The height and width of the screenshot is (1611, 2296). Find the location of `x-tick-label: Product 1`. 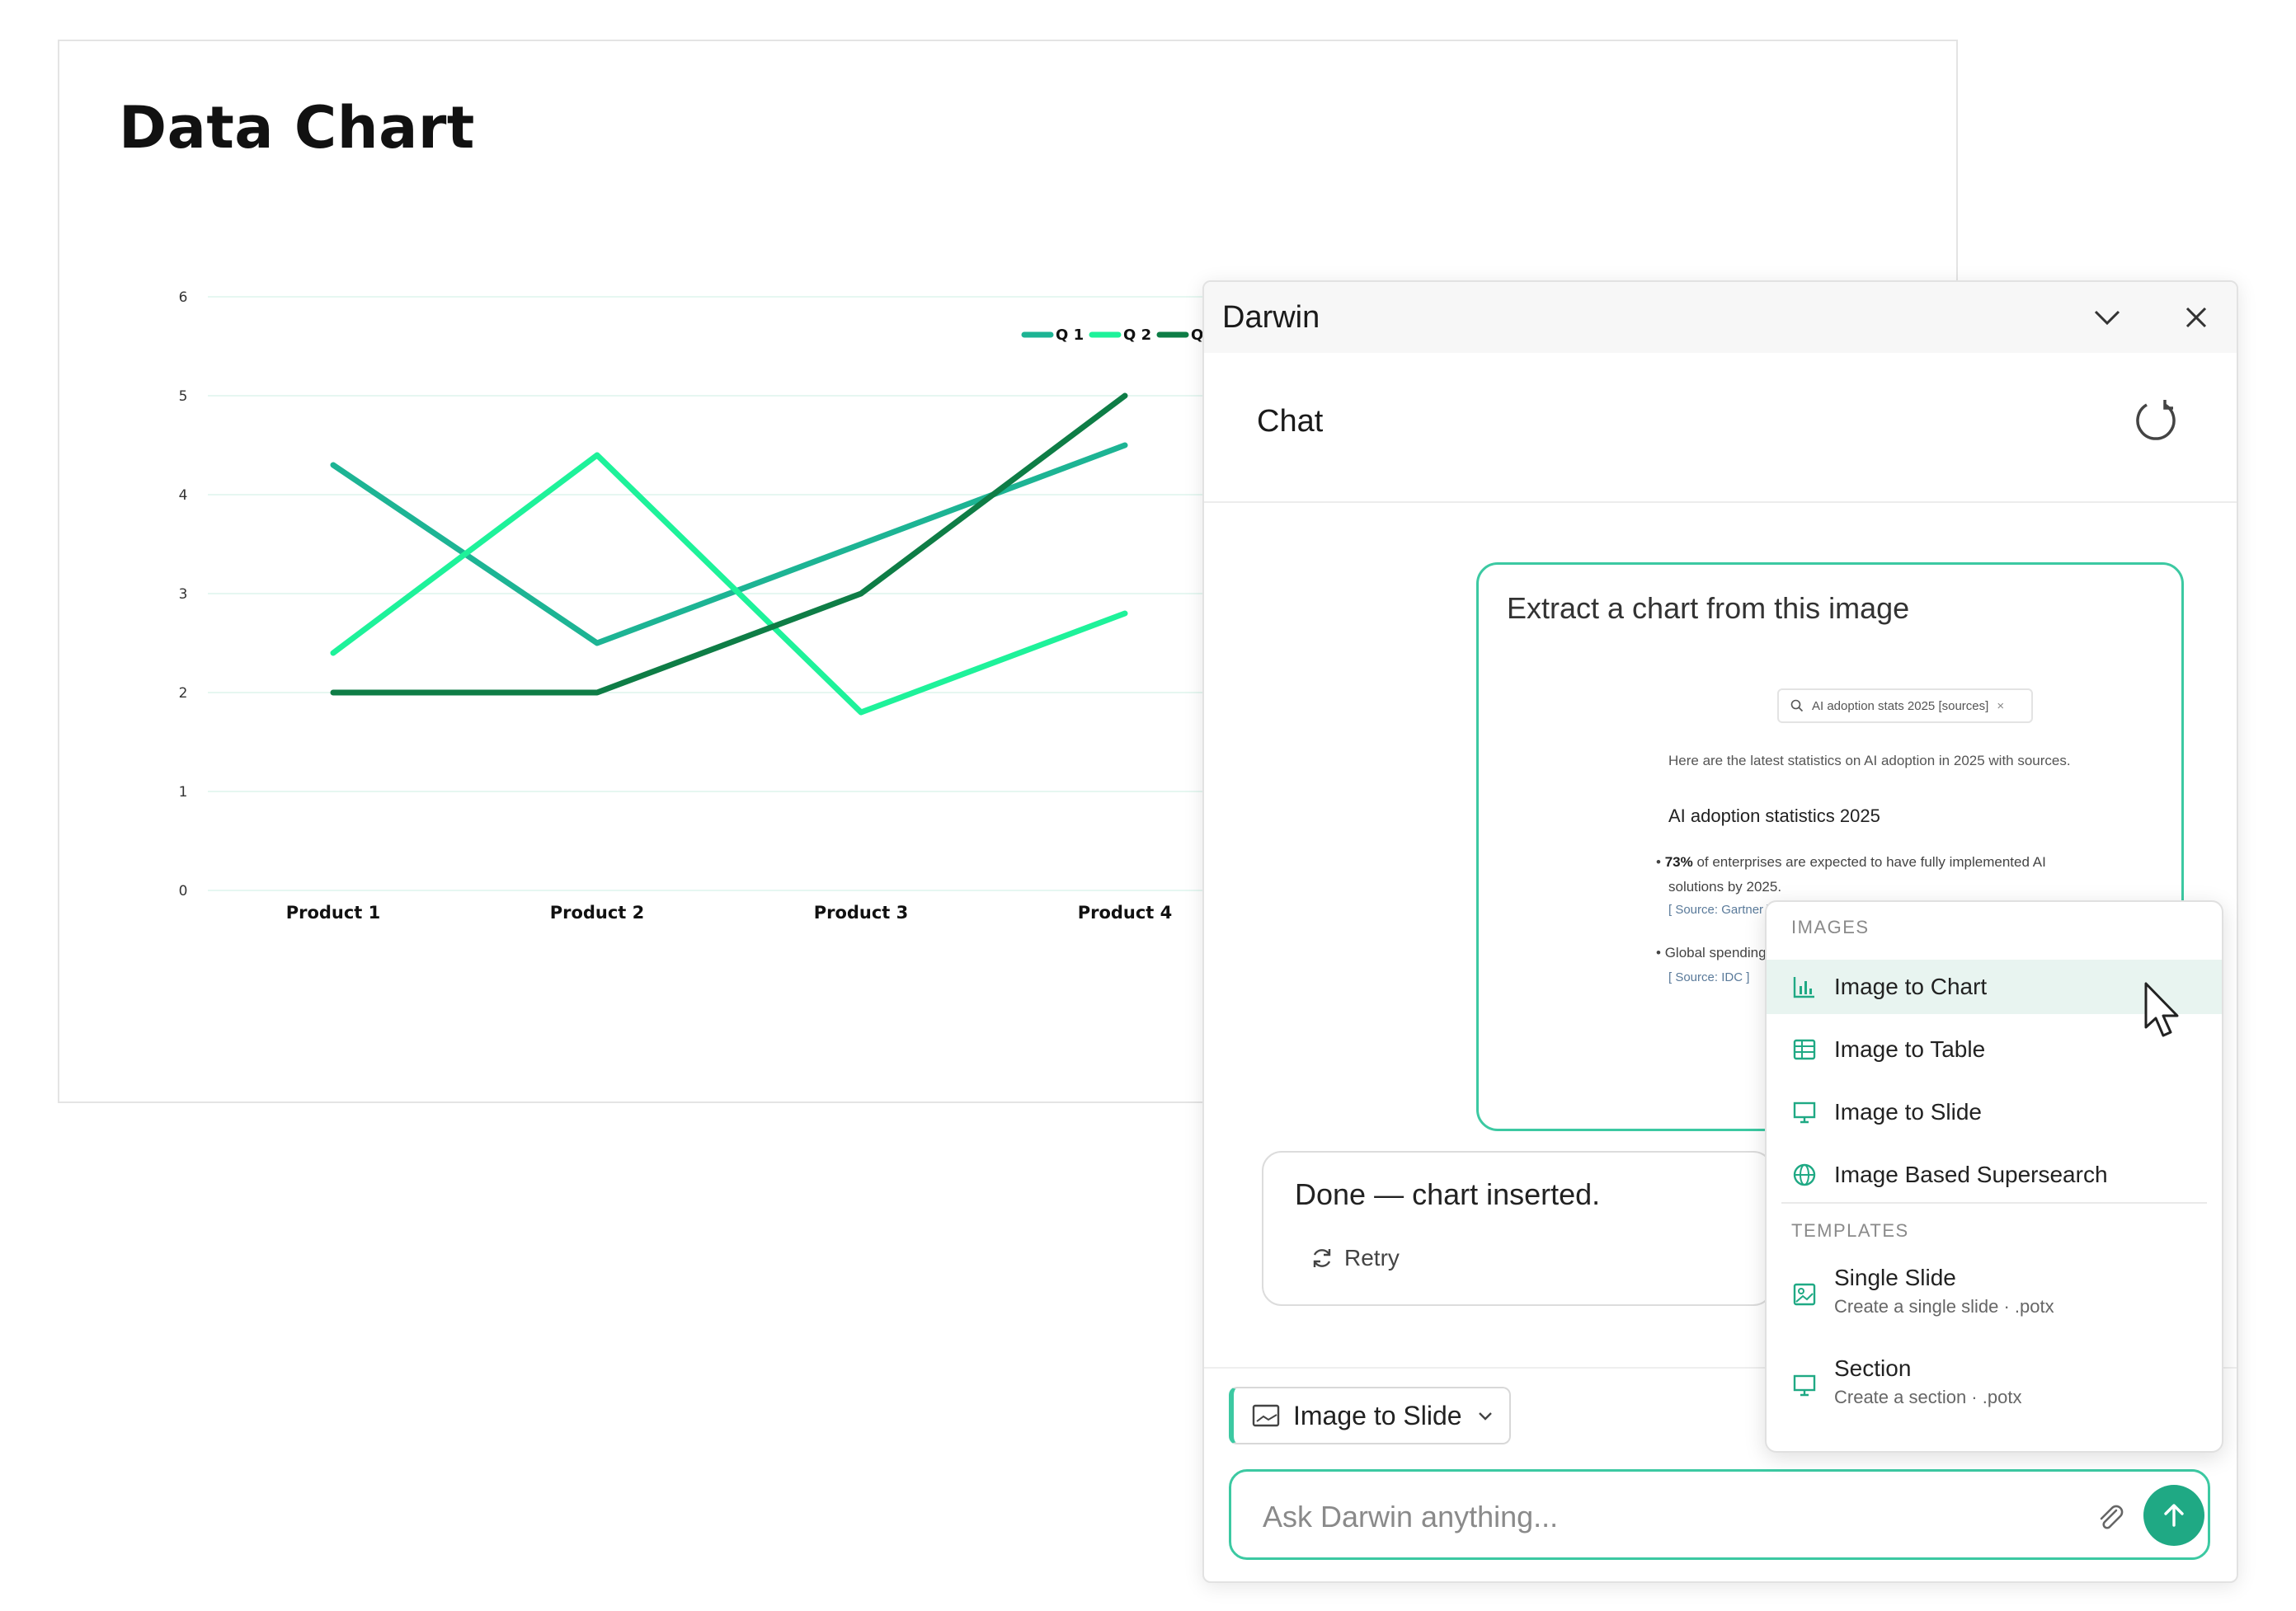

x-tick-label: Product 1 is located at coordinates (333, 913).